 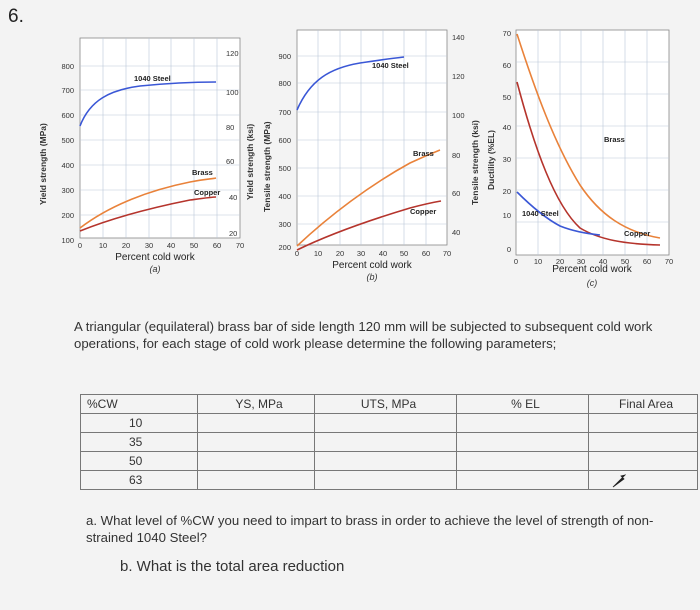 I want to click on chart-b-copper-curve, so click(x=369, y=225).